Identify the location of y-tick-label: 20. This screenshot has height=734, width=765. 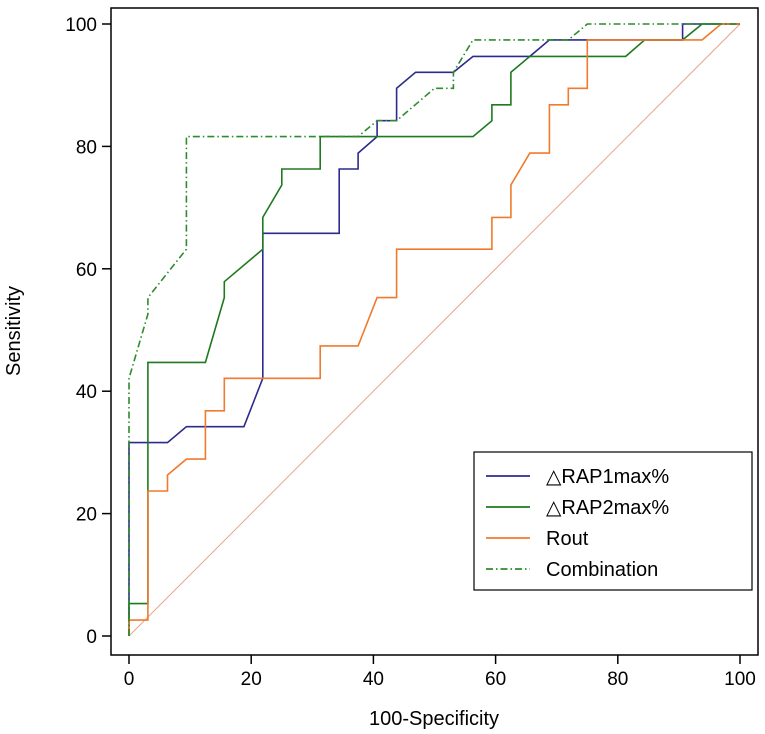
(86, 515).